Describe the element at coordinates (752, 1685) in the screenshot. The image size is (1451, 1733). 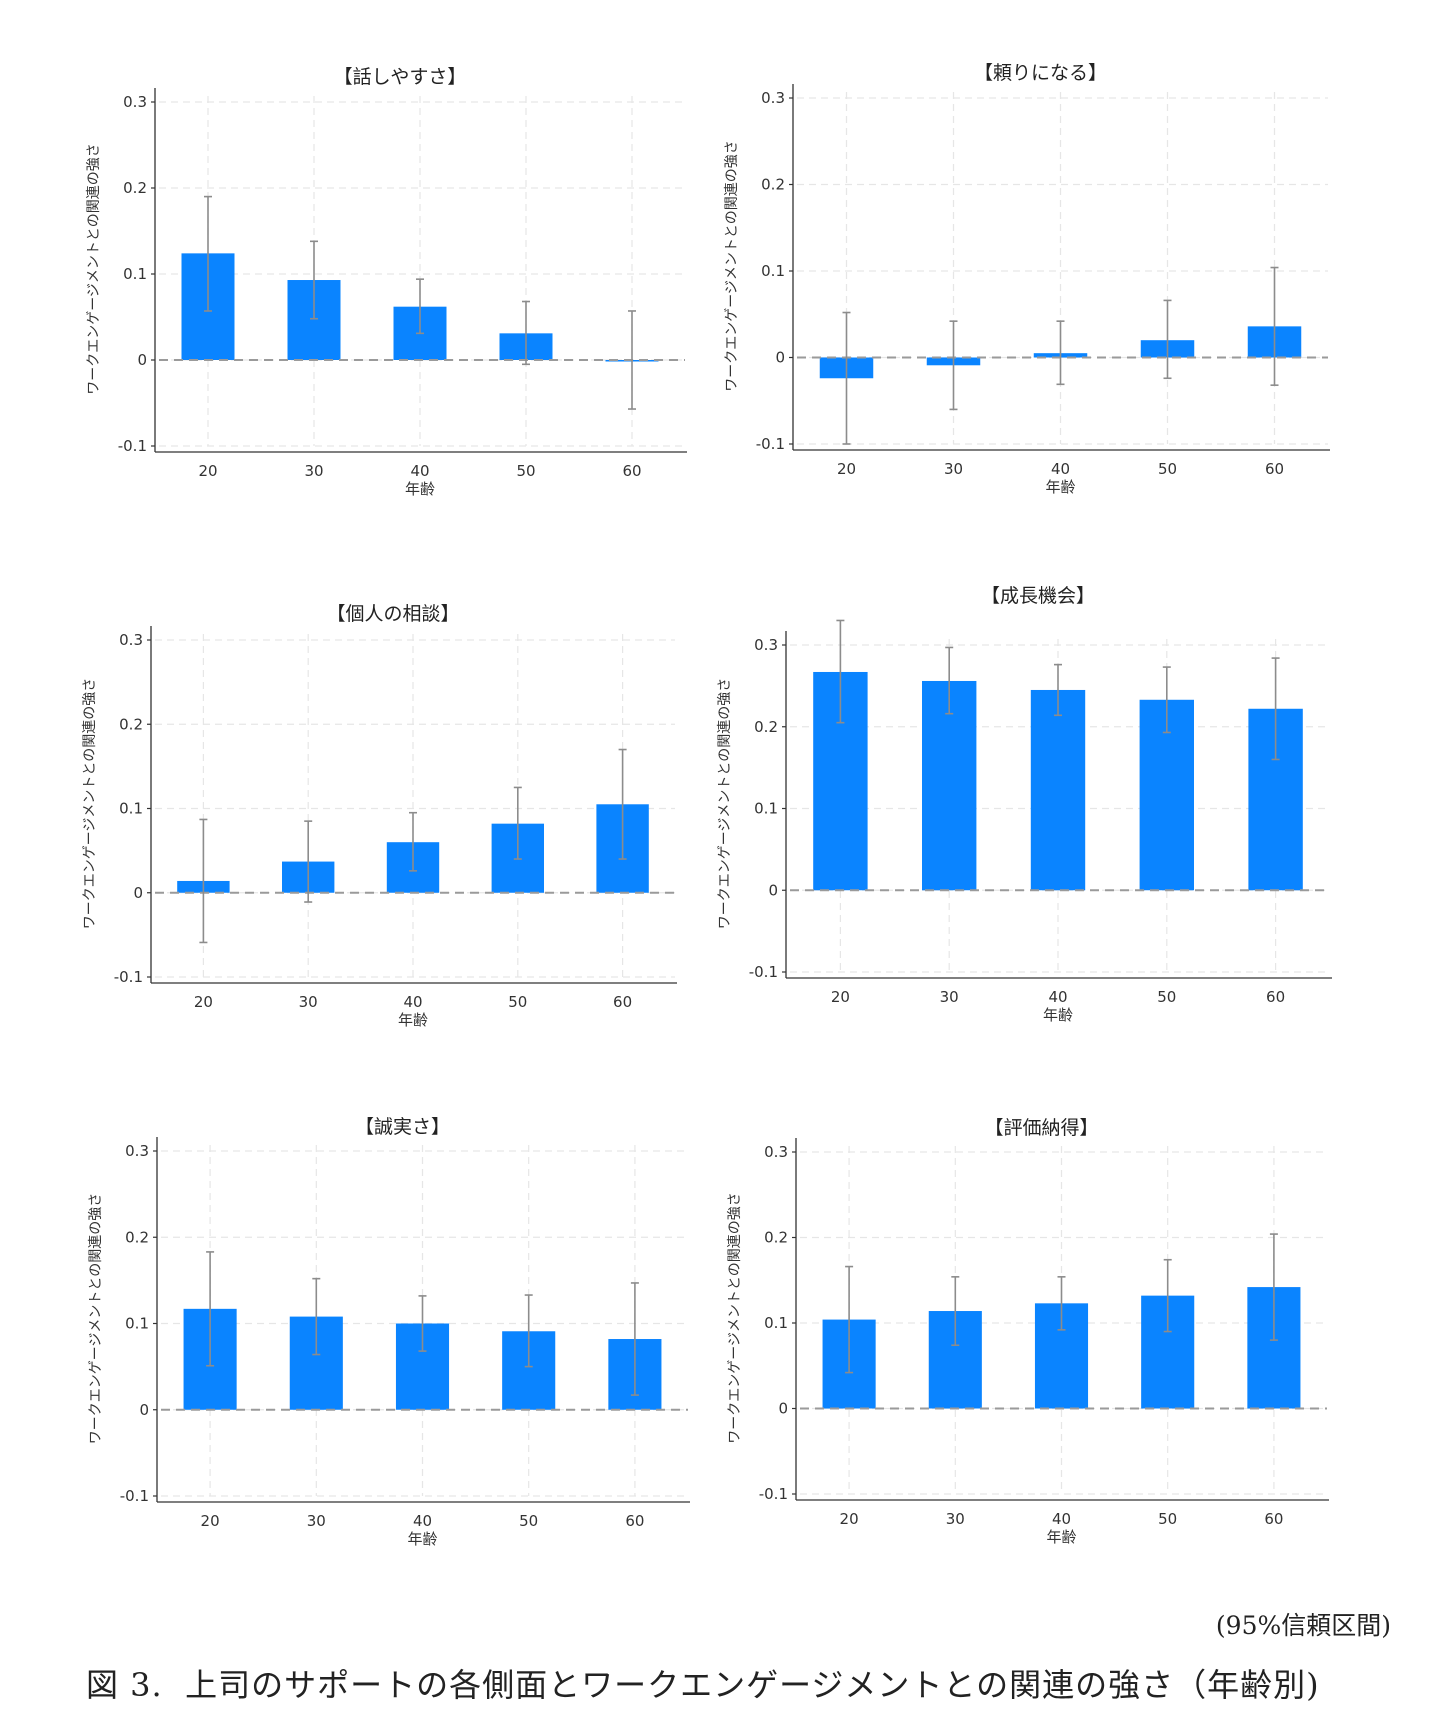
I see `figure-caption-text: 上司のサポートの各側面とワークエンゲージメントとの関連の強さ（年齢別)` at that location.